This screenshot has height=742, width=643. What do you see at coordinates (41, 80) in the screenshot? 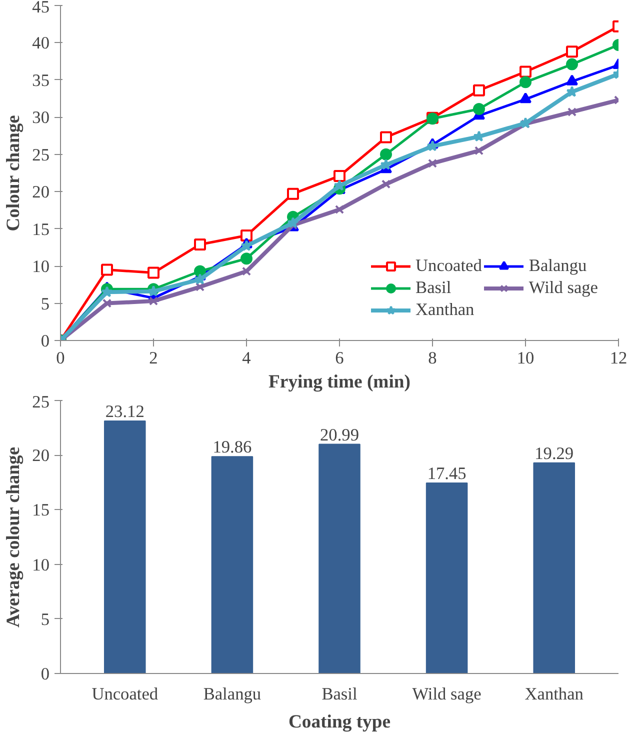
I see `y-tick-label: 35` at bounding box center [41, 80].